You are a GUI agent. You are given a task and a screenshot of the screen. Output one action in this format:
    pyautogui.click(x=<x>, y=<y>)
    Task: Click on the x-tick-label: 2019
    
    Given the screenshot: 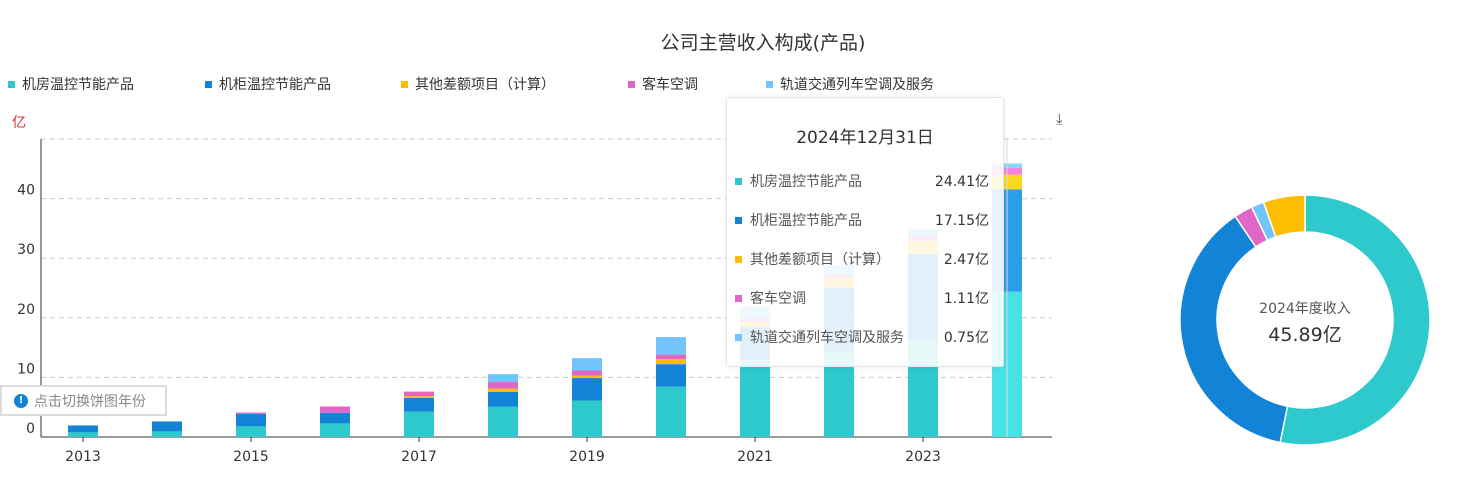 What is the action you would take?
    pyautogui.click(x=587, y=457)
    